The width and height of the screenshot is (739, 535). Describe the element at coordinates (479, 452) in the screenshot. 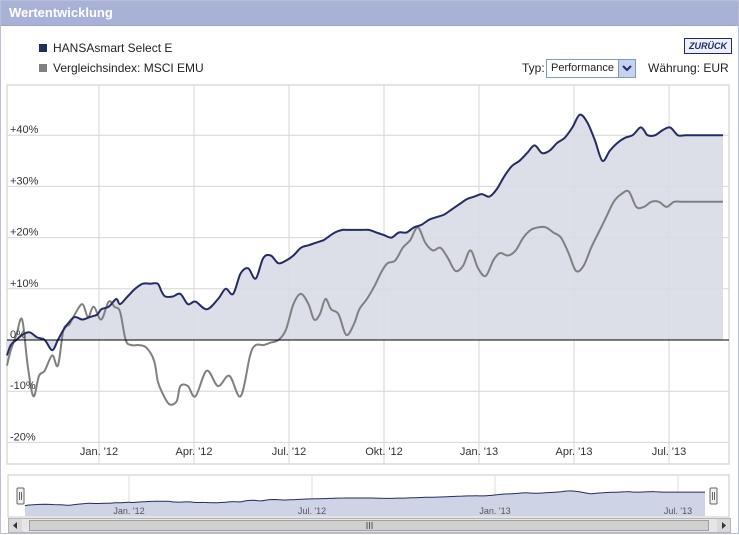

I see `x-tick-label: Jan. '13` at that location.